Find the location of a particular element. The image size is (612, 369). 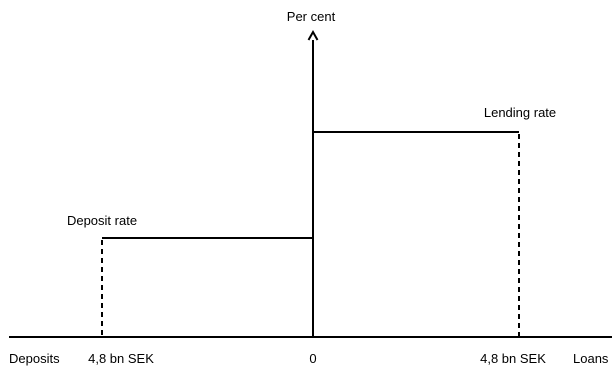

deposit-rate-label: Deposit rate is located at coordinates (102, 220).